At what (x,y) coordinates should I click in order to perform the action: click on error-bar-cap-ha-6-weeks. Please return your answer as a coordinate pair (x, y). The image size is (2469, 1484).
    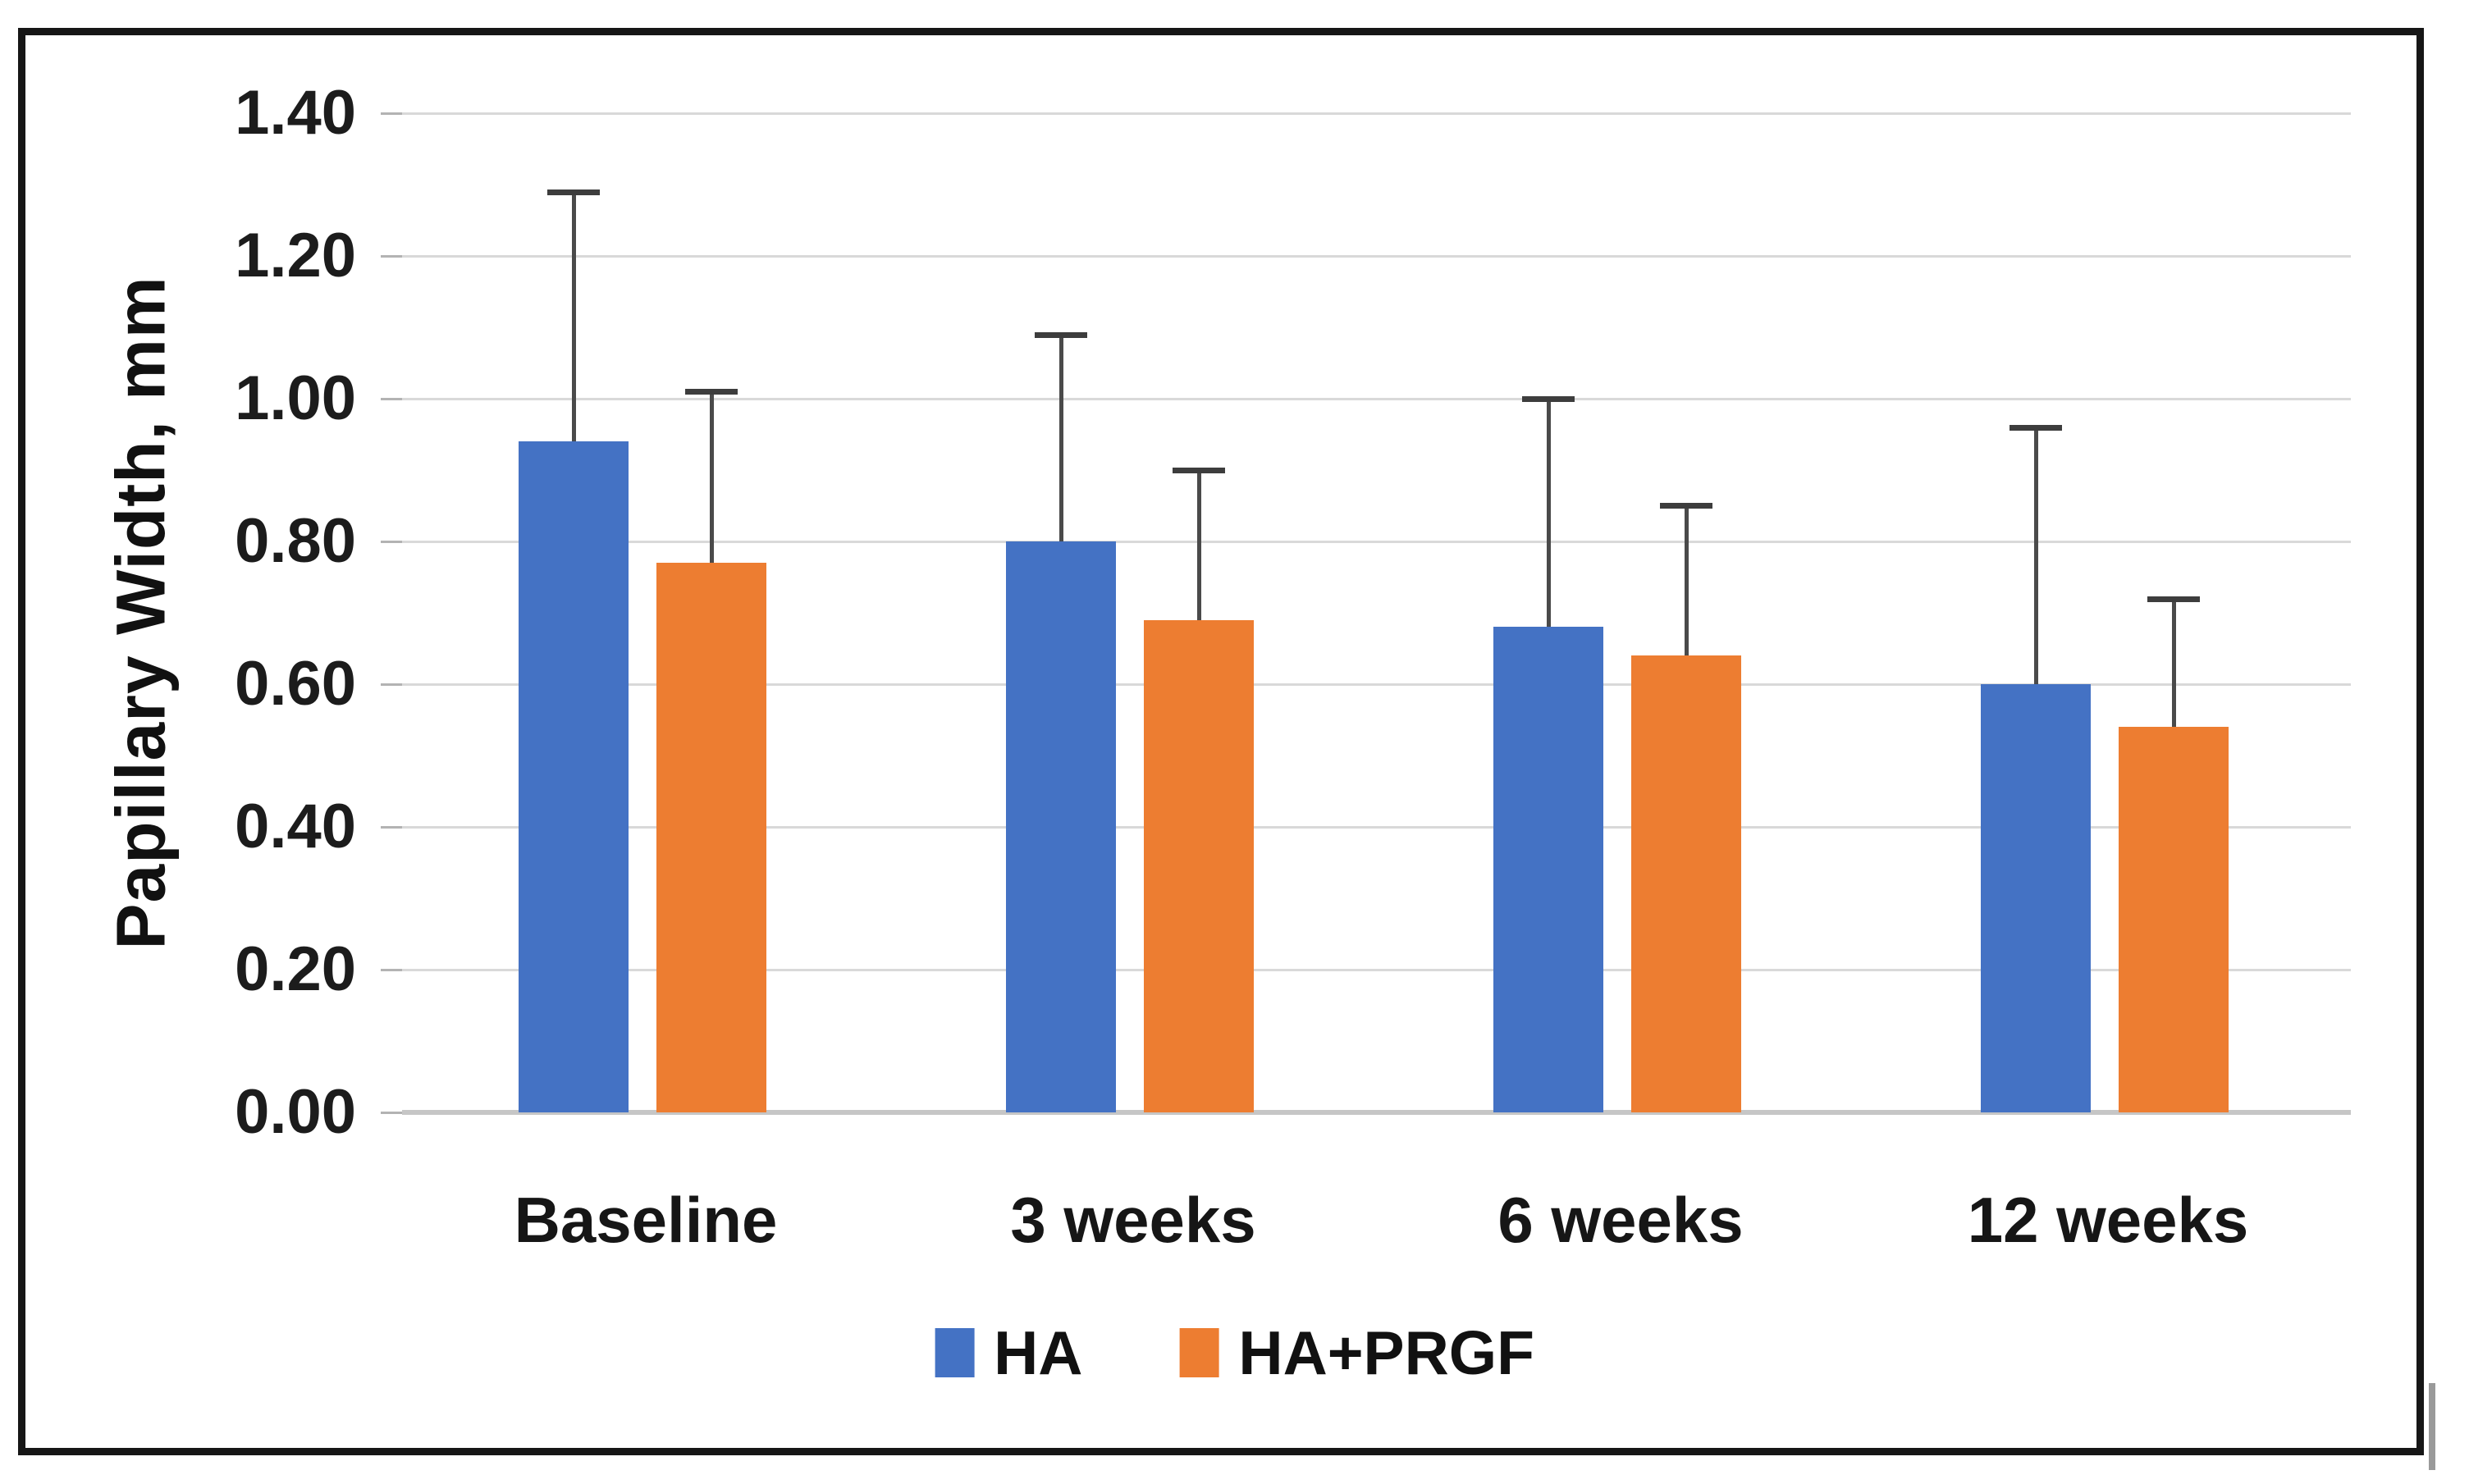
    Looking at the image, I should click on (1548, 399).